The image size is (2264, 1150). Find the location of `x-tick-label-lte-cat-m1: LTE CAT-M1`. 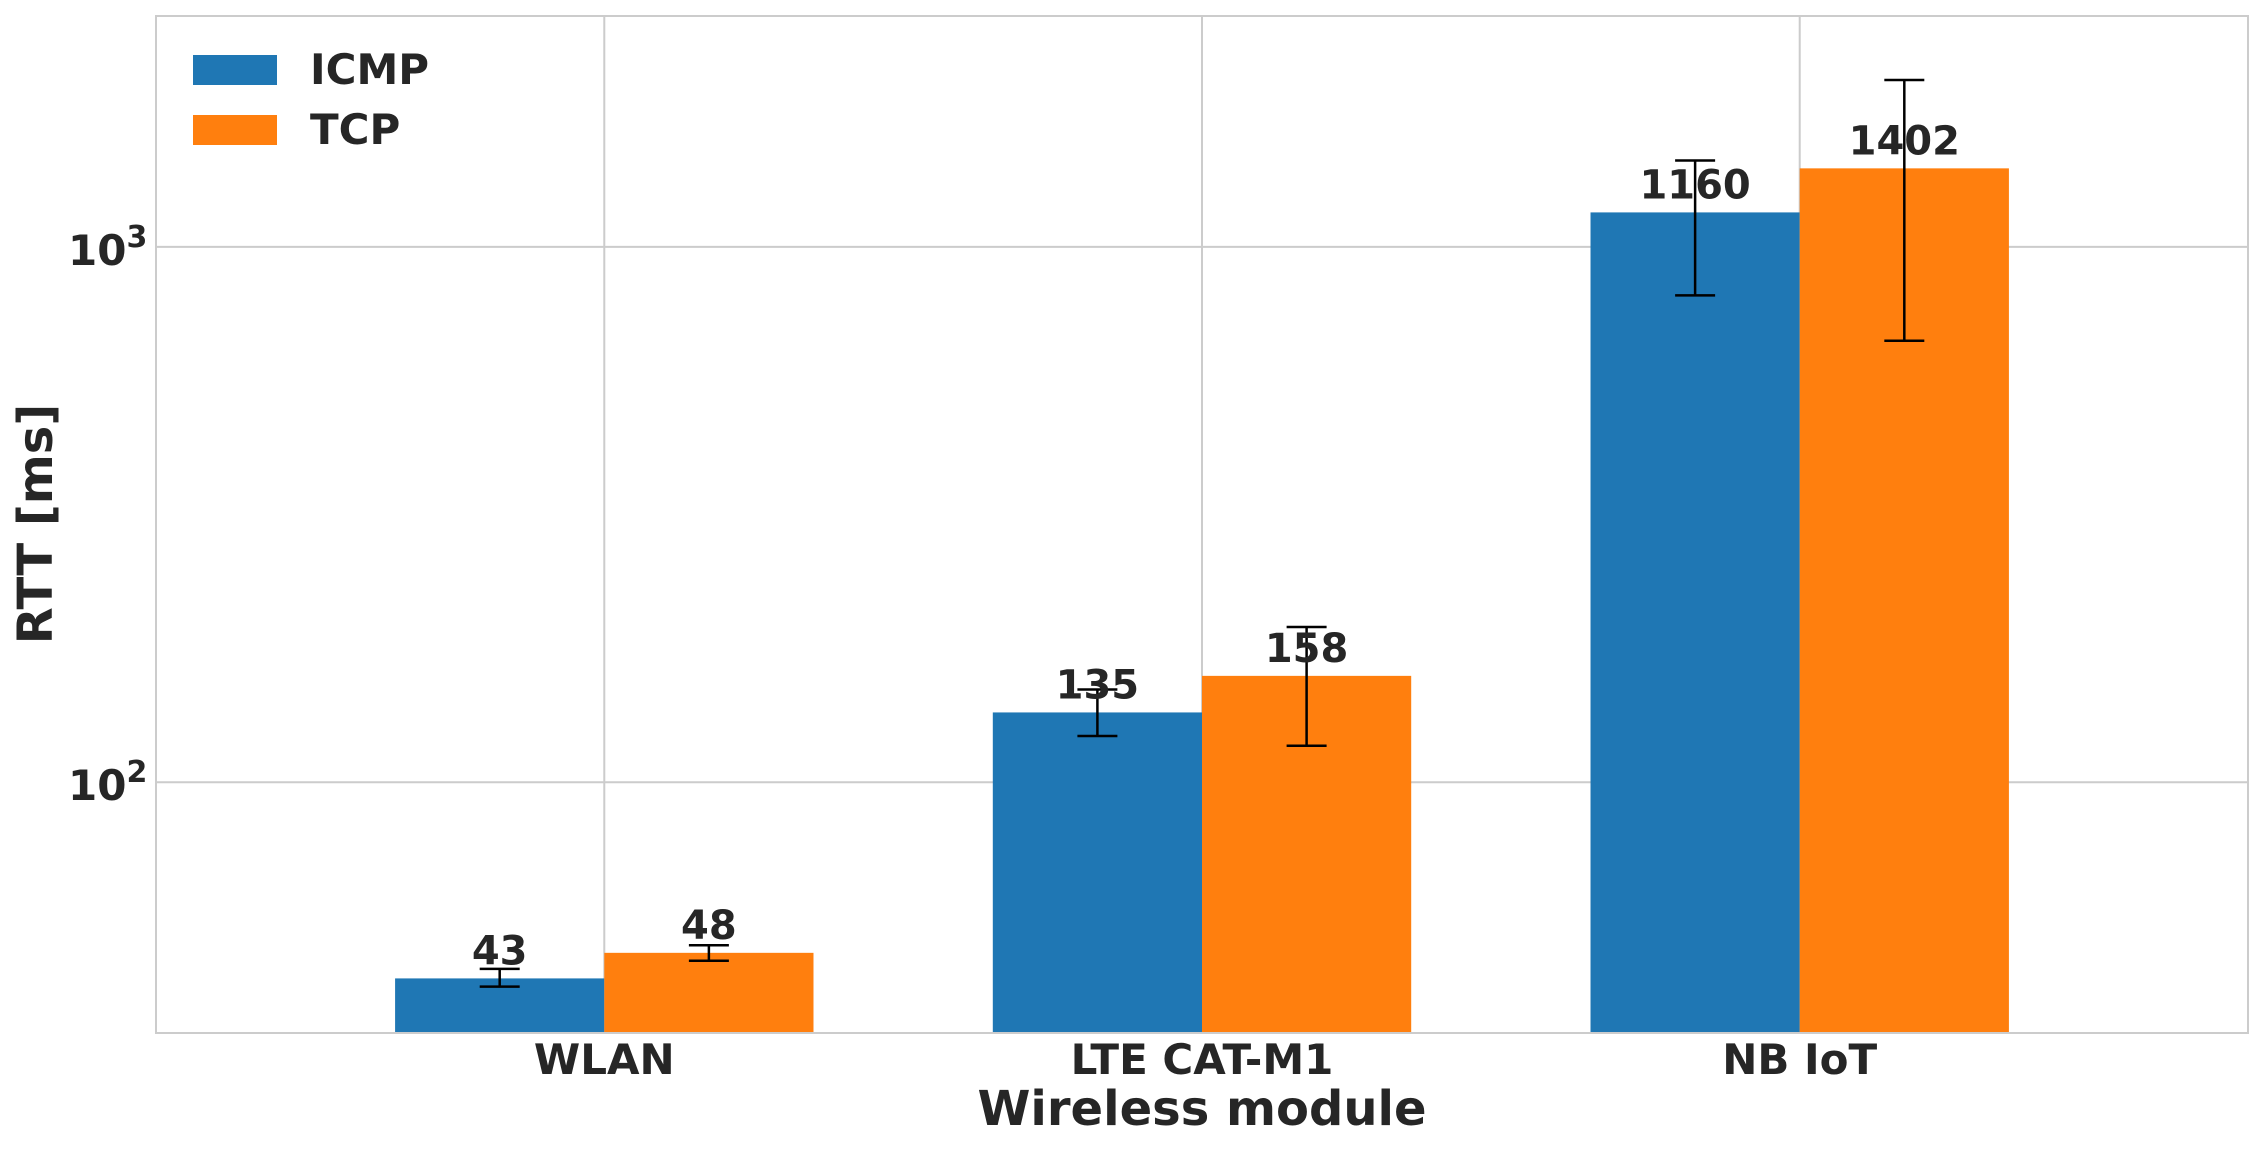

x-tick-label-lte-cat-m1: LTE CAT-M1 is located at coordinates (1202, 1059).